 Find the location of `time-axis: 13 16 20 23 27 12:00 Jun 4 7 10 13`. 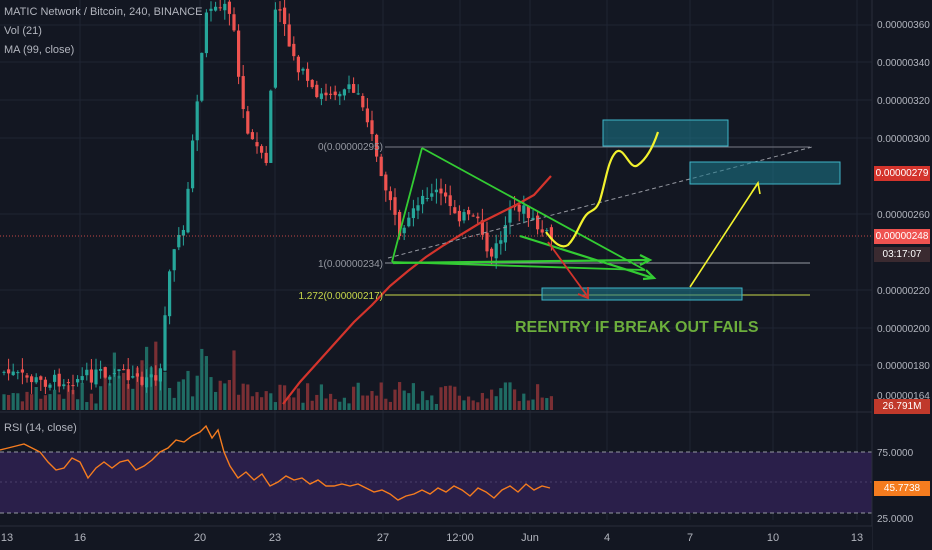

time-axis: 13 16 20 23 27 12:00 Jun 4 7 10 13 is located at coordinates (436, 537).